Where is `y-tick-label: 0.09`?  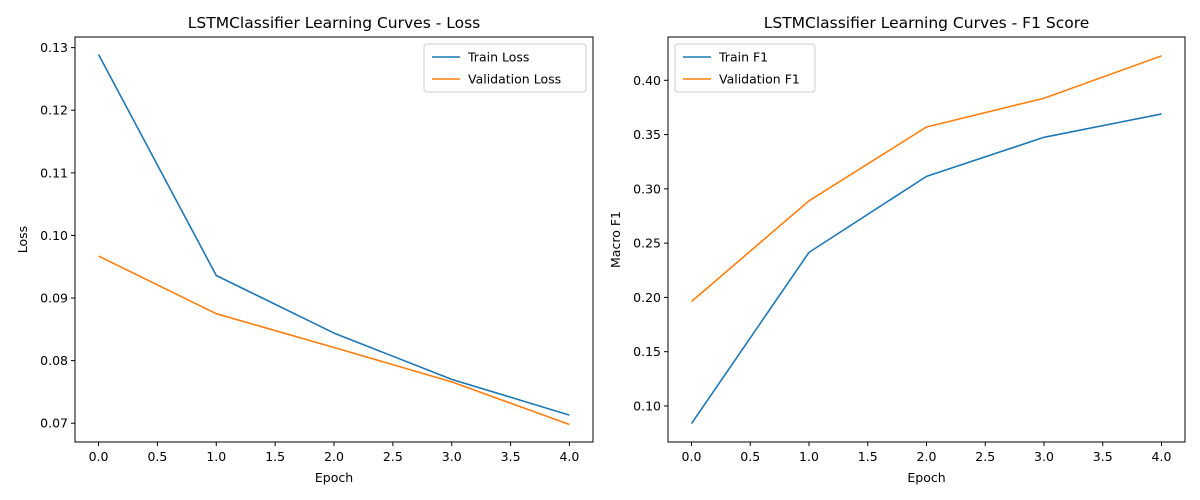
y-tick-label: 0.09 is located at coordinates (54, 298).